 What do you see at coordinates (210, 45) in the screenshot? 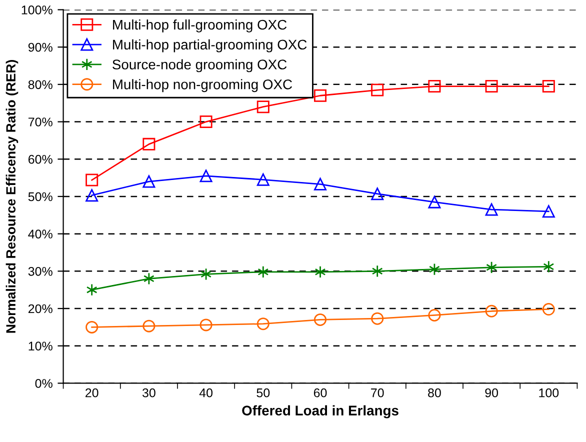
I see `legend-label: Multi-hop partial-grooming OXC` at bounding box center [210, 45].